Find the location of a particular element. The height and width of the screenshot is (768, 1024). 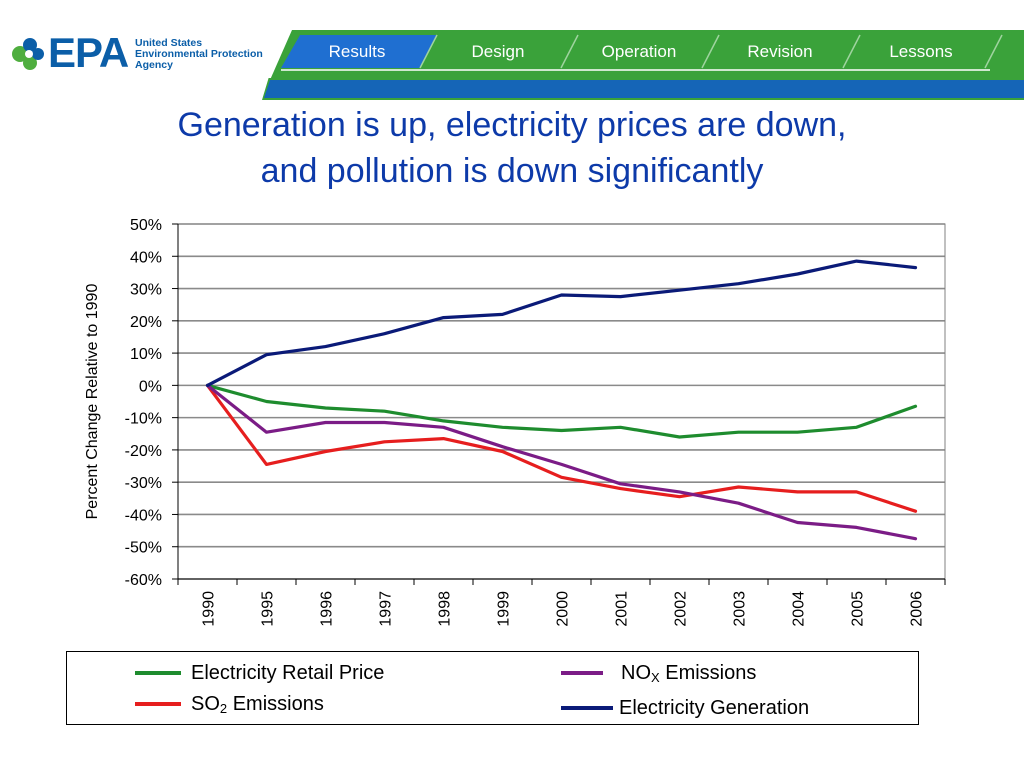

header-banner is located at coordinates (512, 62).